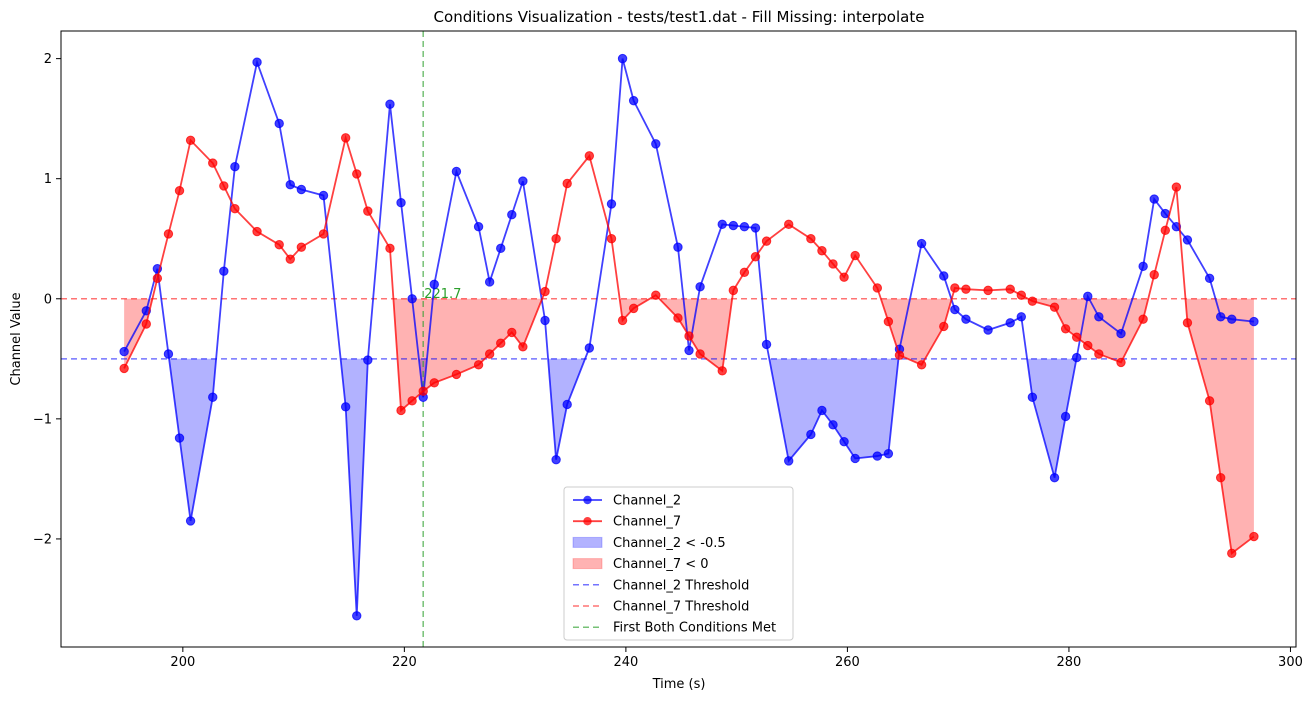 This screenshot has height=703, width=1309. I want to click on legend-marker-swatch, so click(587, 521).